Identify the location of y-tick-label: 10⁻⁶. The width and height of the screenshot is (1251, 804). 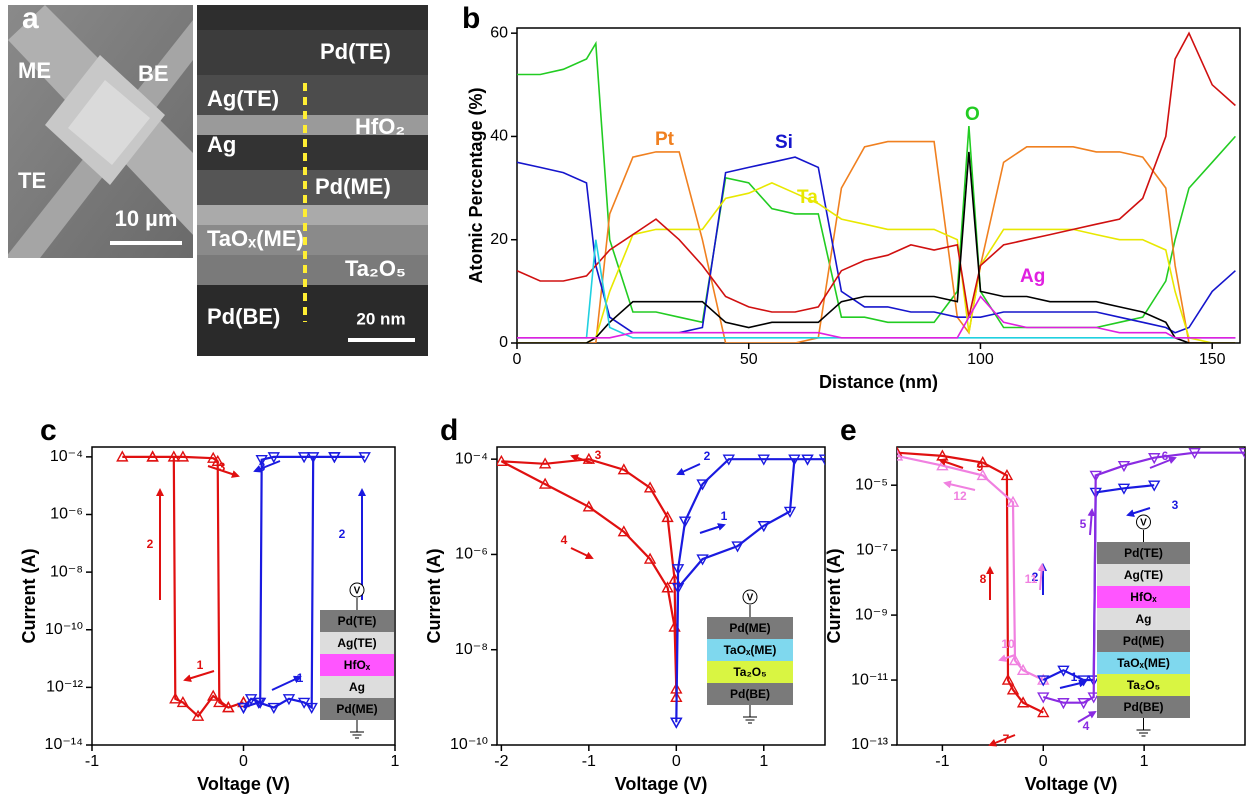
(471, 554).